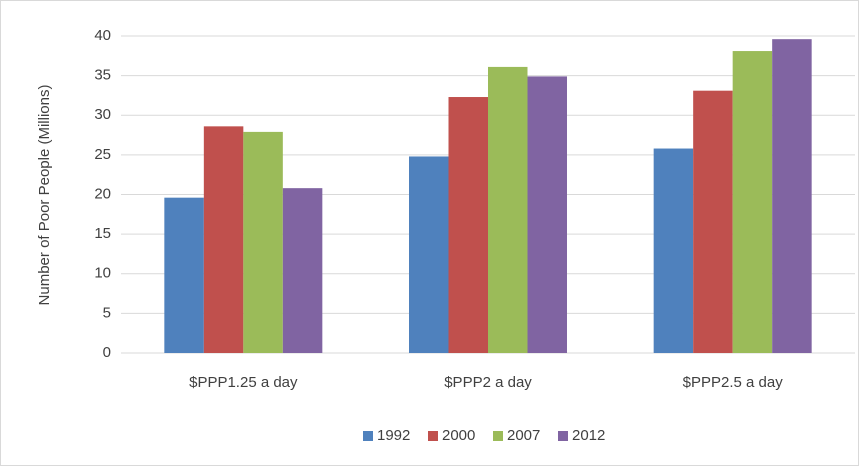 This screenshot has width=865, height=466. Describe the element at coordinates (393, 435) in the screenshot. I see `legend-label: 1992` at that location.